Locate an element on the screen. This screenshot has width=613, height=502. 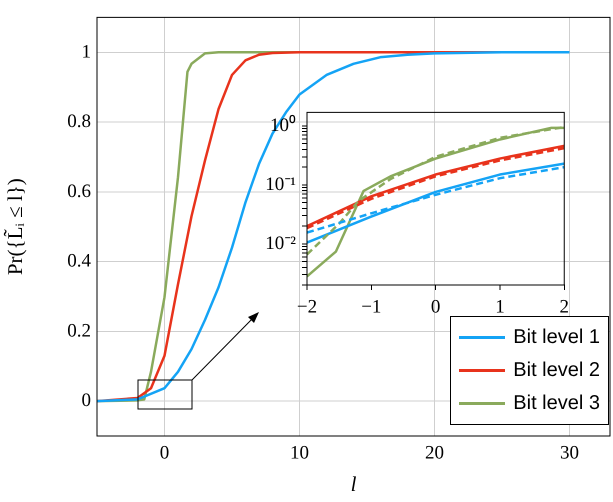
y-tick-label: 0.6 is located at coordinates (79, 191).